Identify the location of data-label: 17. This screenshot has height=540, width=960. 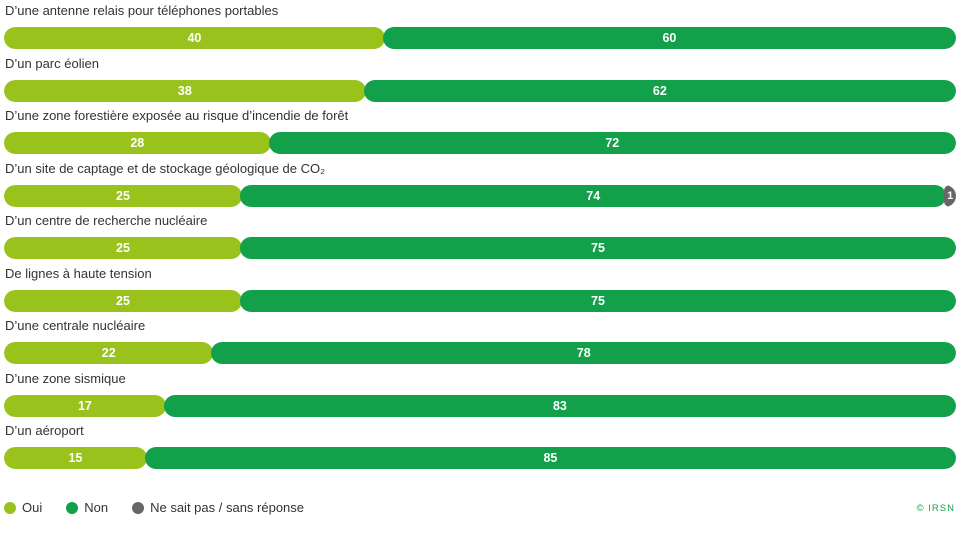
(84, 405).